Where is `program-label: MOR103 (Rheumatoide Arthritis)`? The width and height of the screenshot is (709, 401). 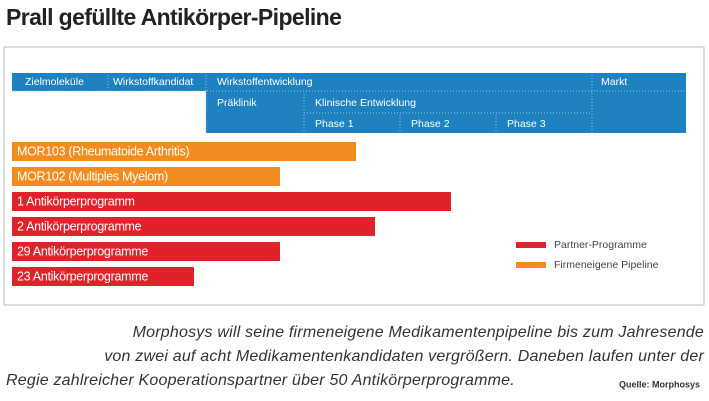
program-label: MOR103 (Rheumatoide Arthritis) is located at coordinates (103, 151).